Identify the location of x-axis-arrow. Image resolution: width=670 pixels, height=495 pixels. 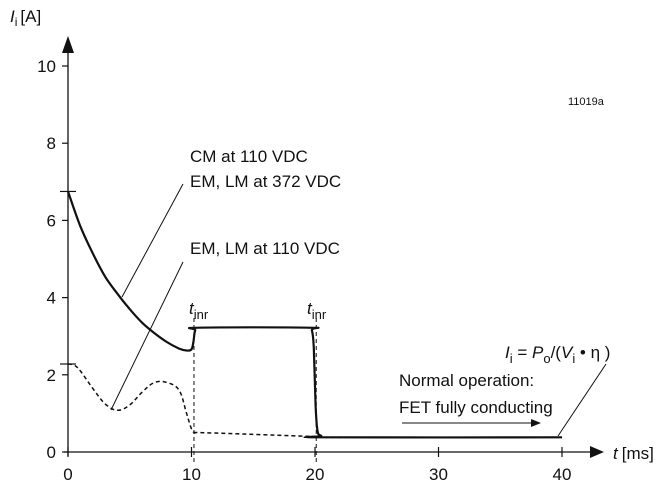
(597, 452).